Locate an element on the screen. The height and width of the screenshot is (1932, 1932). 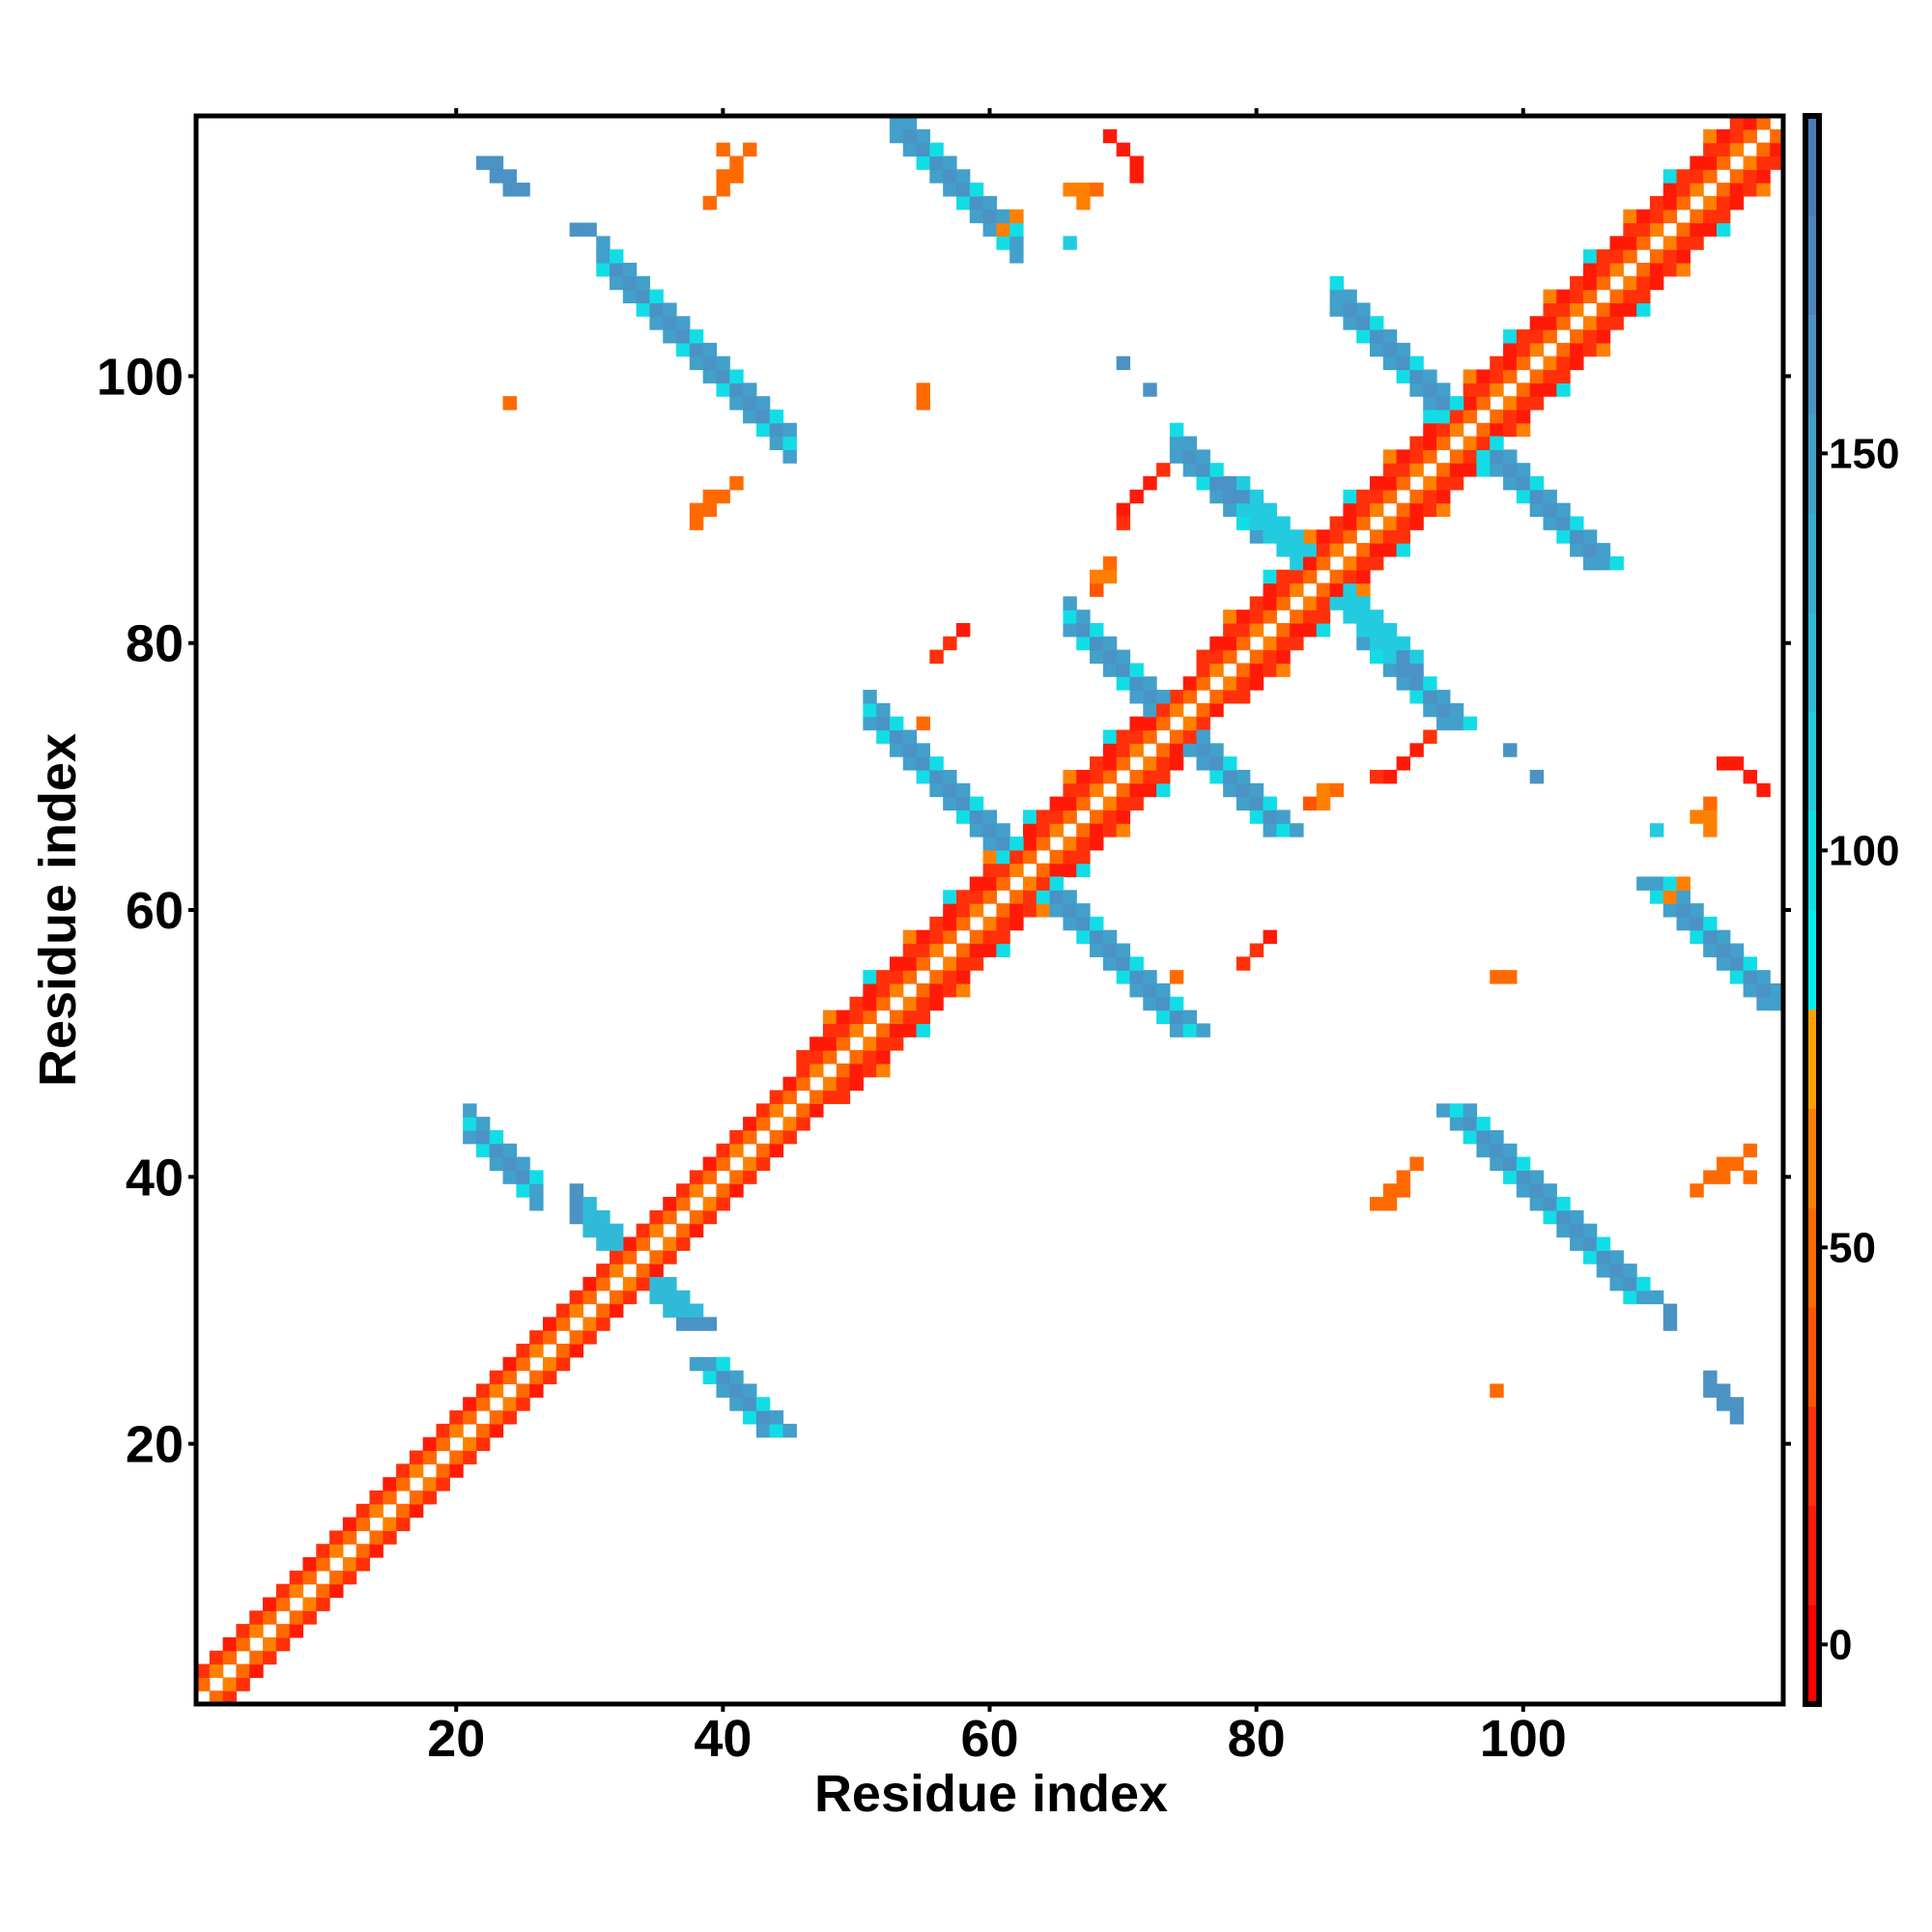
colorbar-bin is located at coordinates (1812, 563).